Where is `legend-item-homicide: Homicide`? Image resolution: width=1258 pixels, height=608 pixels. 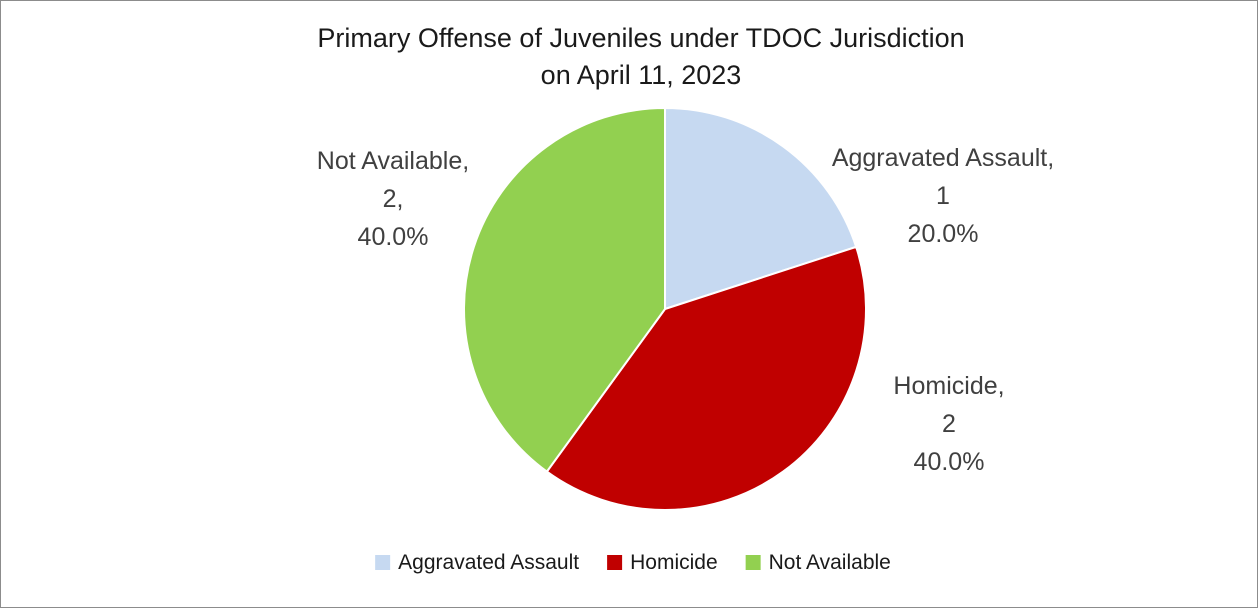 legend-item-homicide: Homicide is located at coordinates (662, 562).